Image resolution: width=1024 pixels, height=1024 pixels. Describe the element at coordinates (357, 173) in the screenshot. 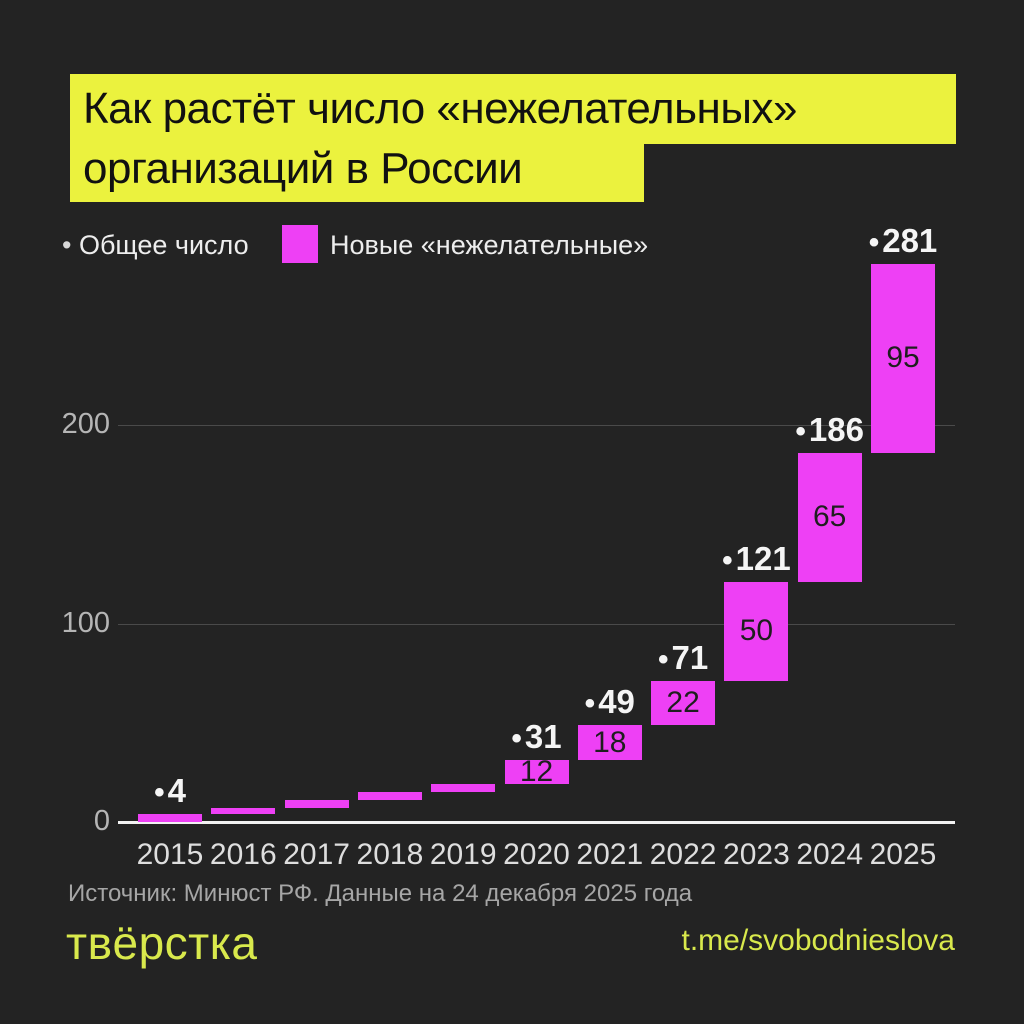

I see `page-title-line-2: организаций в России` at that location.